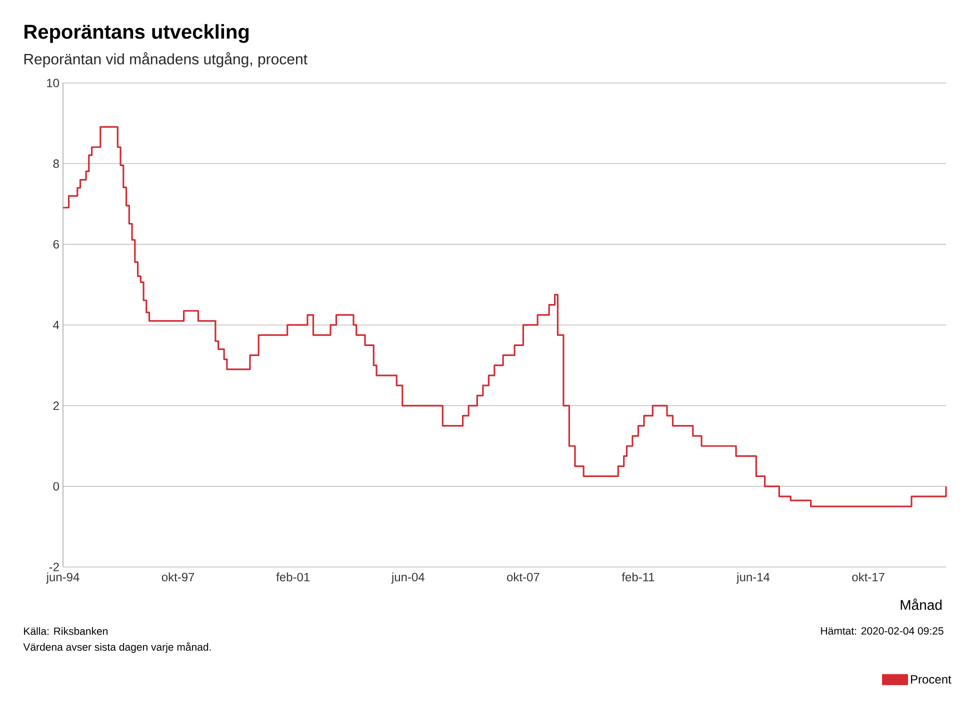 The image size is (967, 708). What do you see at coordinates (56, 244) in the screenshot?
I see `y-tick-label: 6` at bounding box center [56, 244].